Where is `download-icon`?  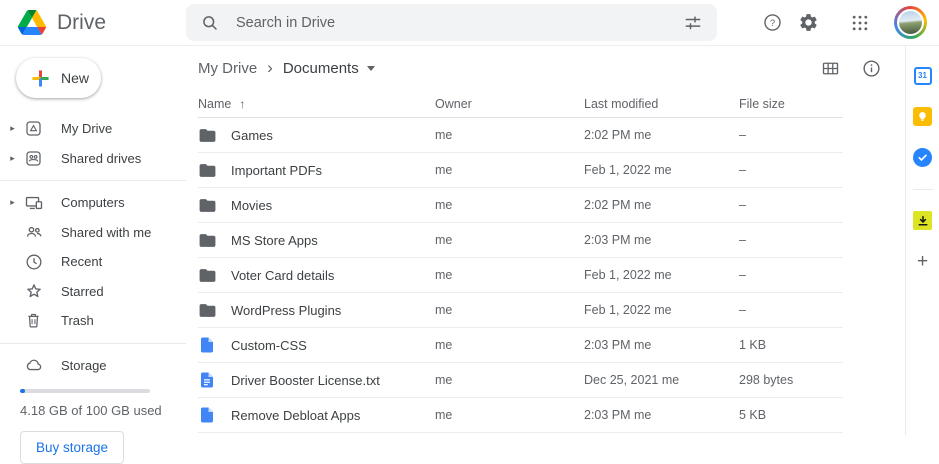 download-icon is located at coordinates (922, 220).